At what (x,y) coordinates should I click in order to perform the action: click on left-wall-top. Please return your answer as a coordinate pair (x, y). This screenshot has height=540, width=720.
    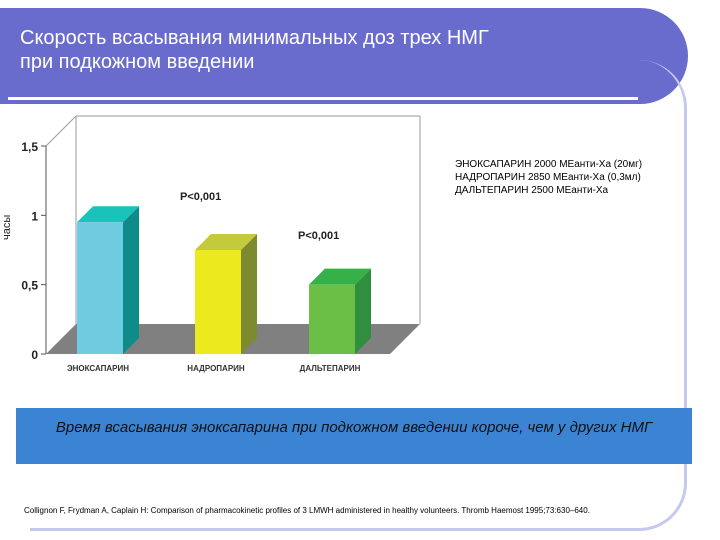
    Looking at the image, I should click on (61, 131).